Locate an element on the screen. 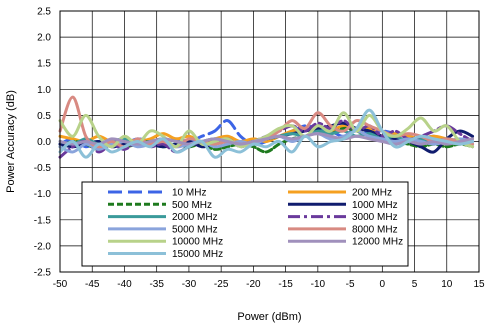 Image resolution: width=486 pixels, height=329 pixels. legend-label-15000-mhz: 15000 MHz is located at coordinates (197, 254).